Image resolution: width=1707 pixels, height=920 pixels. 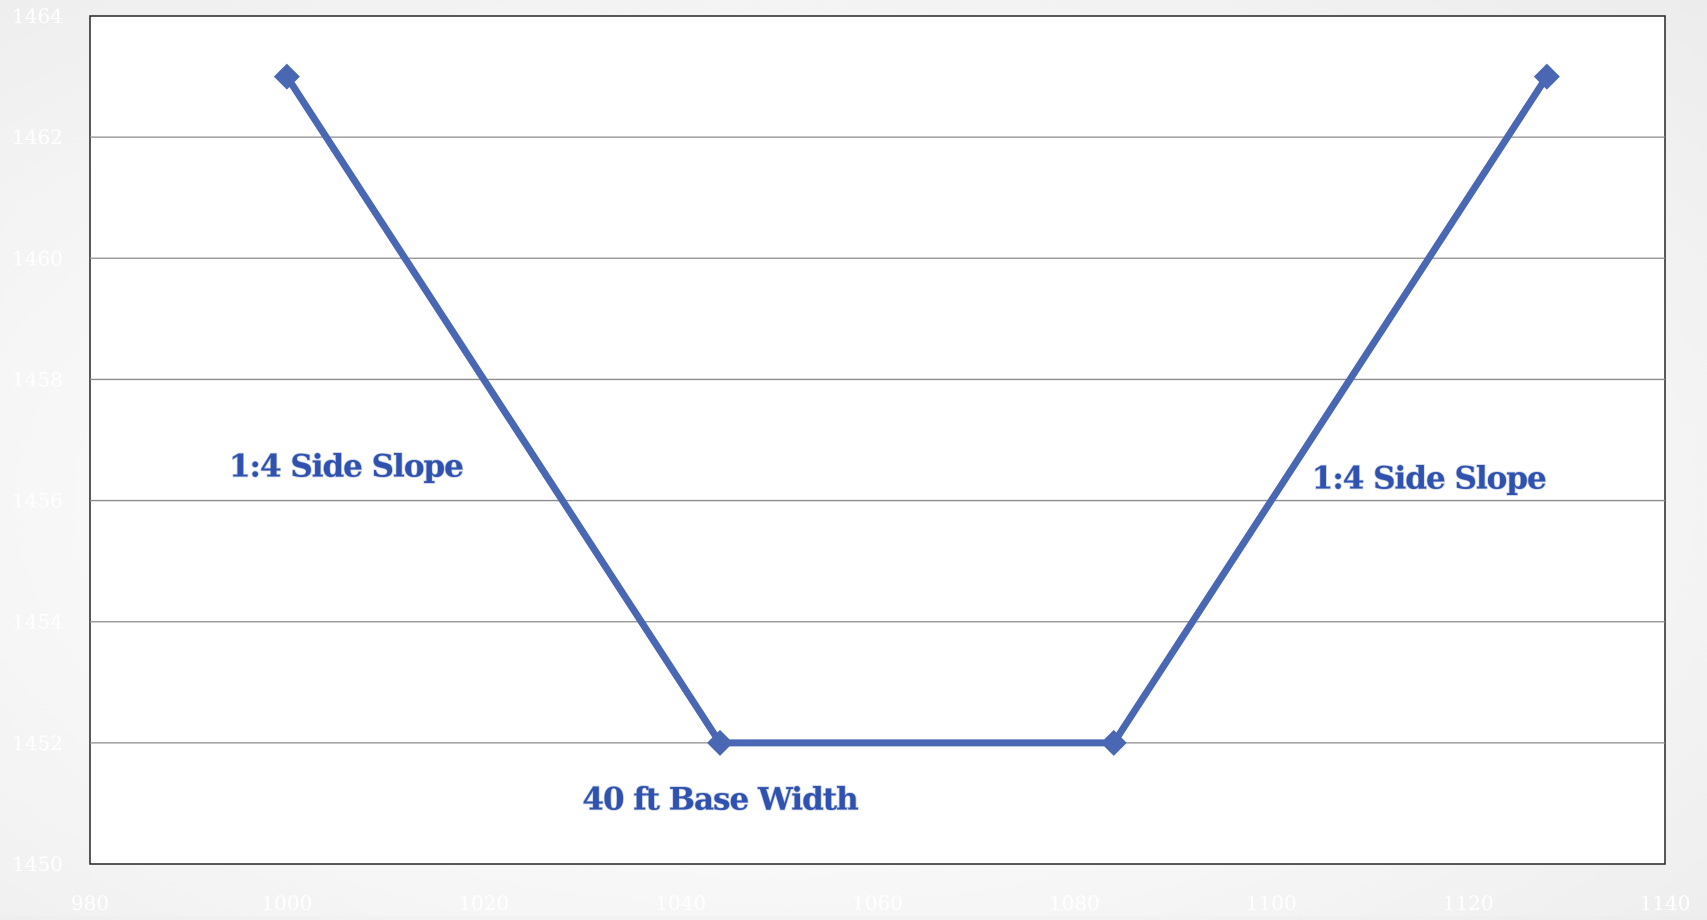 What do you see at coordinates (37, 622) in the screenshot?
I see `y-tick-label: 1454` at bounding box center [37, 622].